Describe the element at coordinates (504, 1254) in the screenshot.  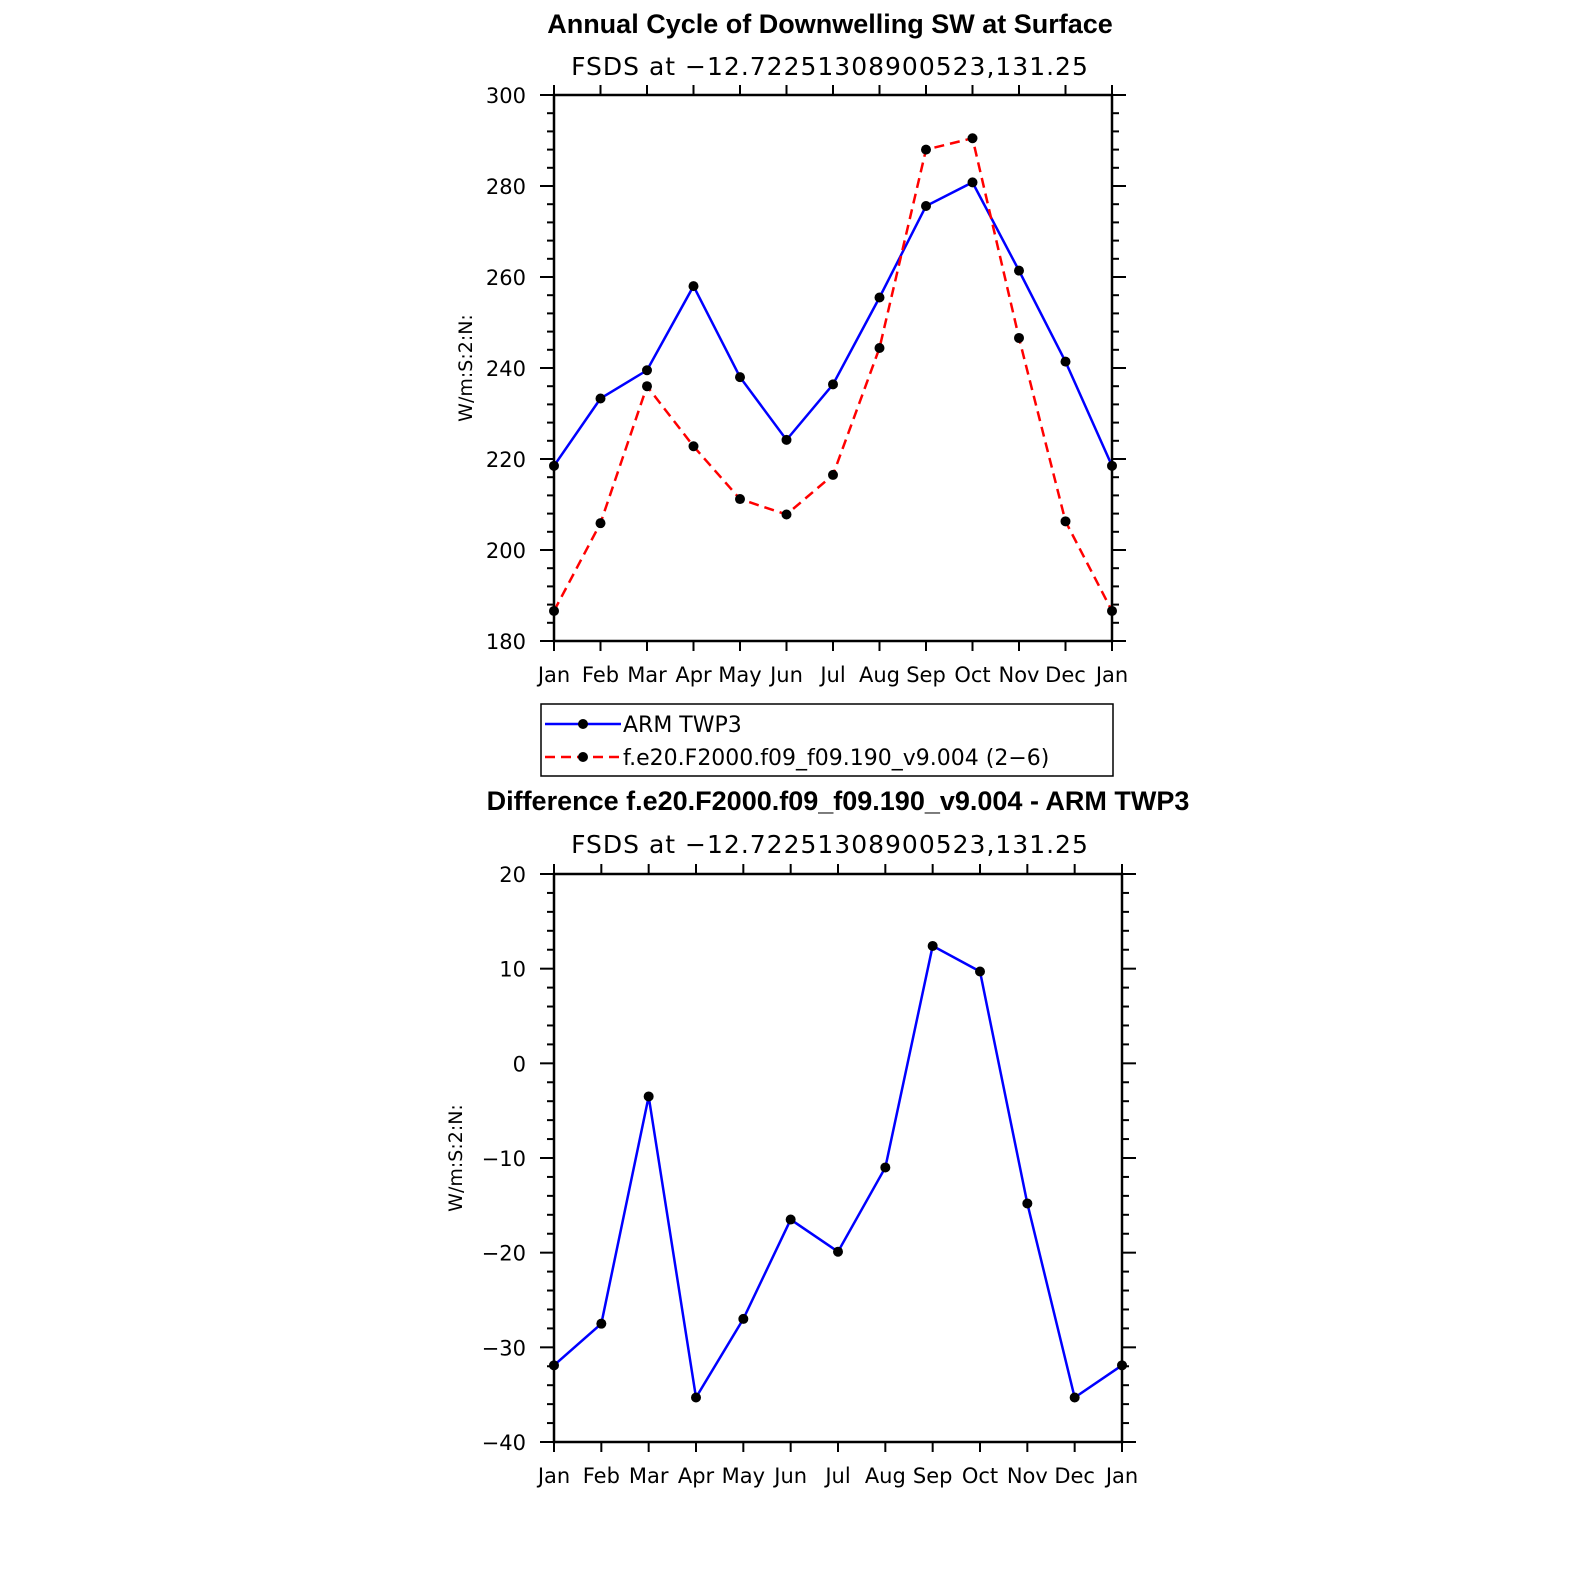
I see `y-tick-label: −20` at that location.